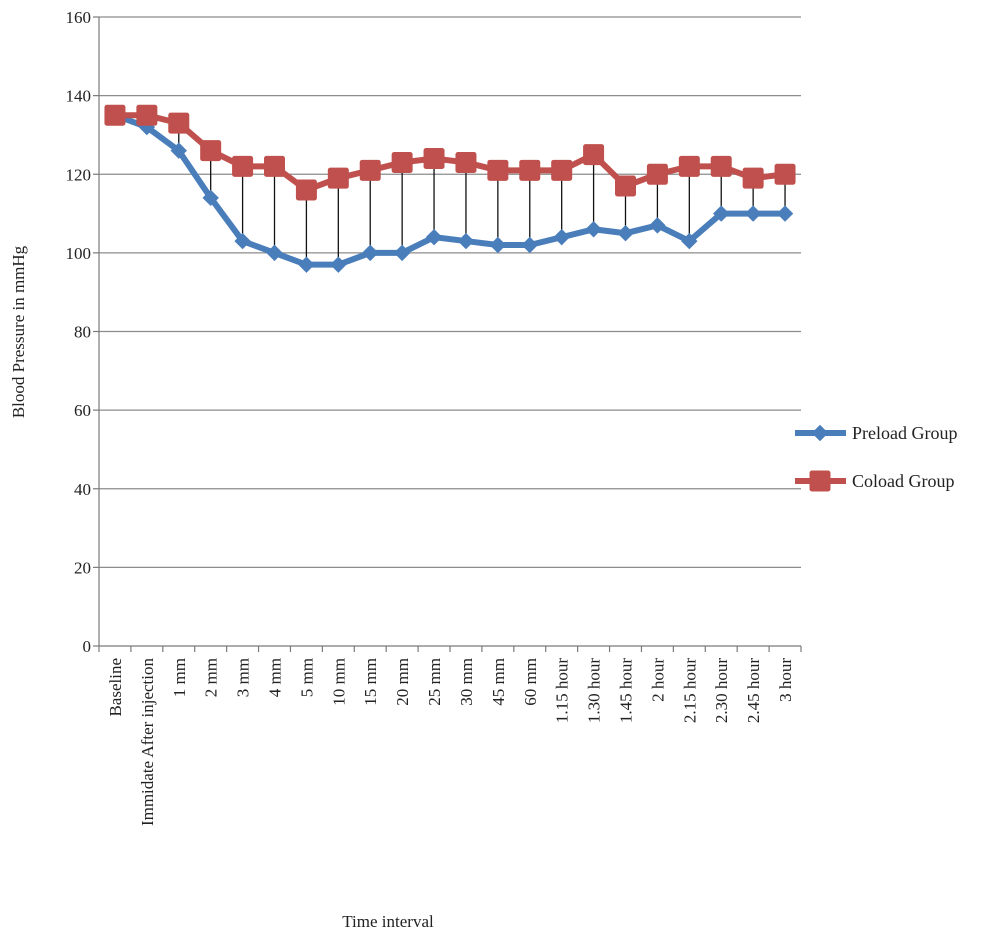  What do you see at coordinates (243, 677) in the screenshot?
I see `x-tick-label: 3 mm` at bounding box center [243, 677].